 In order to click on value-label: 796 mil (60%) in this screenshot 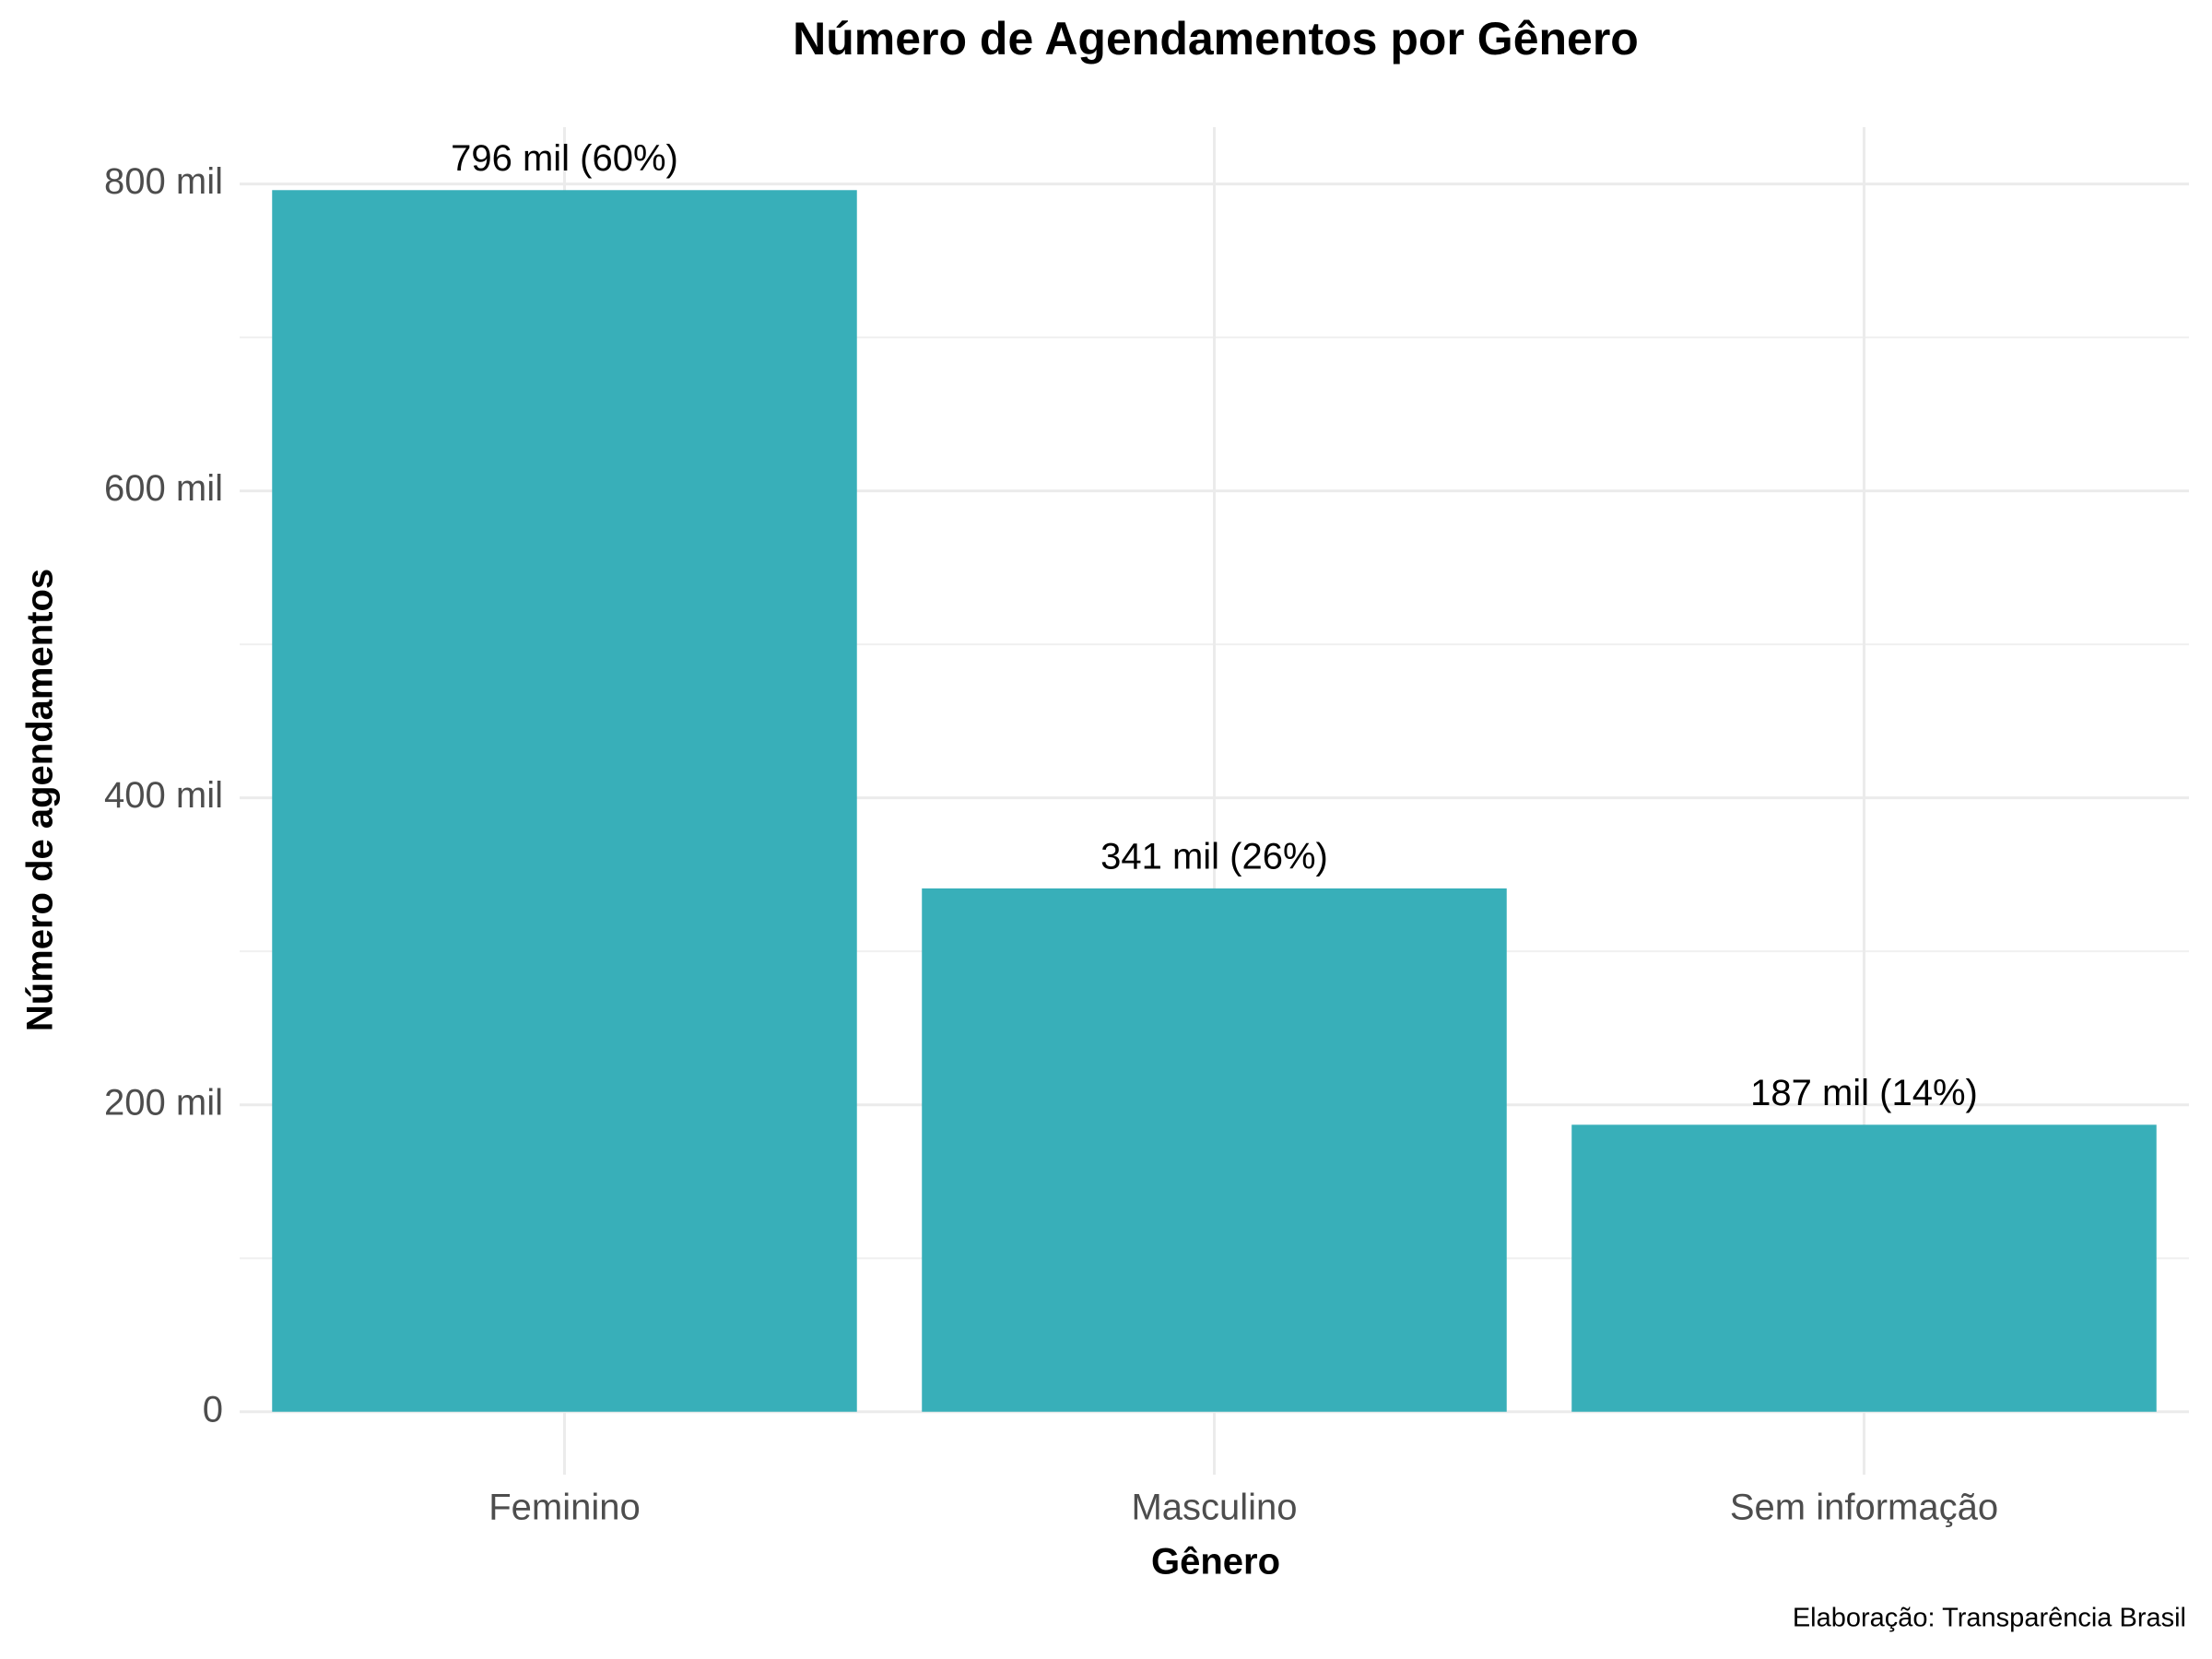, I will do `click(564, 158)`.